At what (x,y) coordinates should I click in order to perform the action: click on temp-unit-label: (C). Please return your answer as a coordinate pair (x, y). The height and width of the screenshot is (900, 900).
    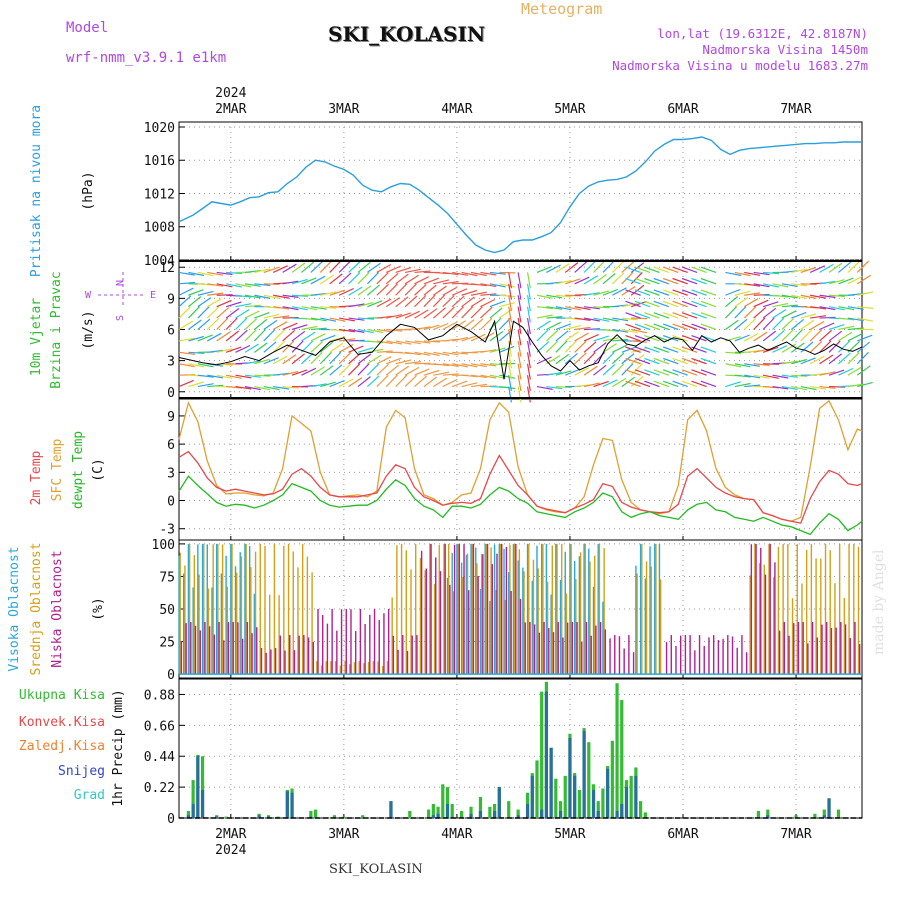
    Looking at the image, I should click on (98, 469).